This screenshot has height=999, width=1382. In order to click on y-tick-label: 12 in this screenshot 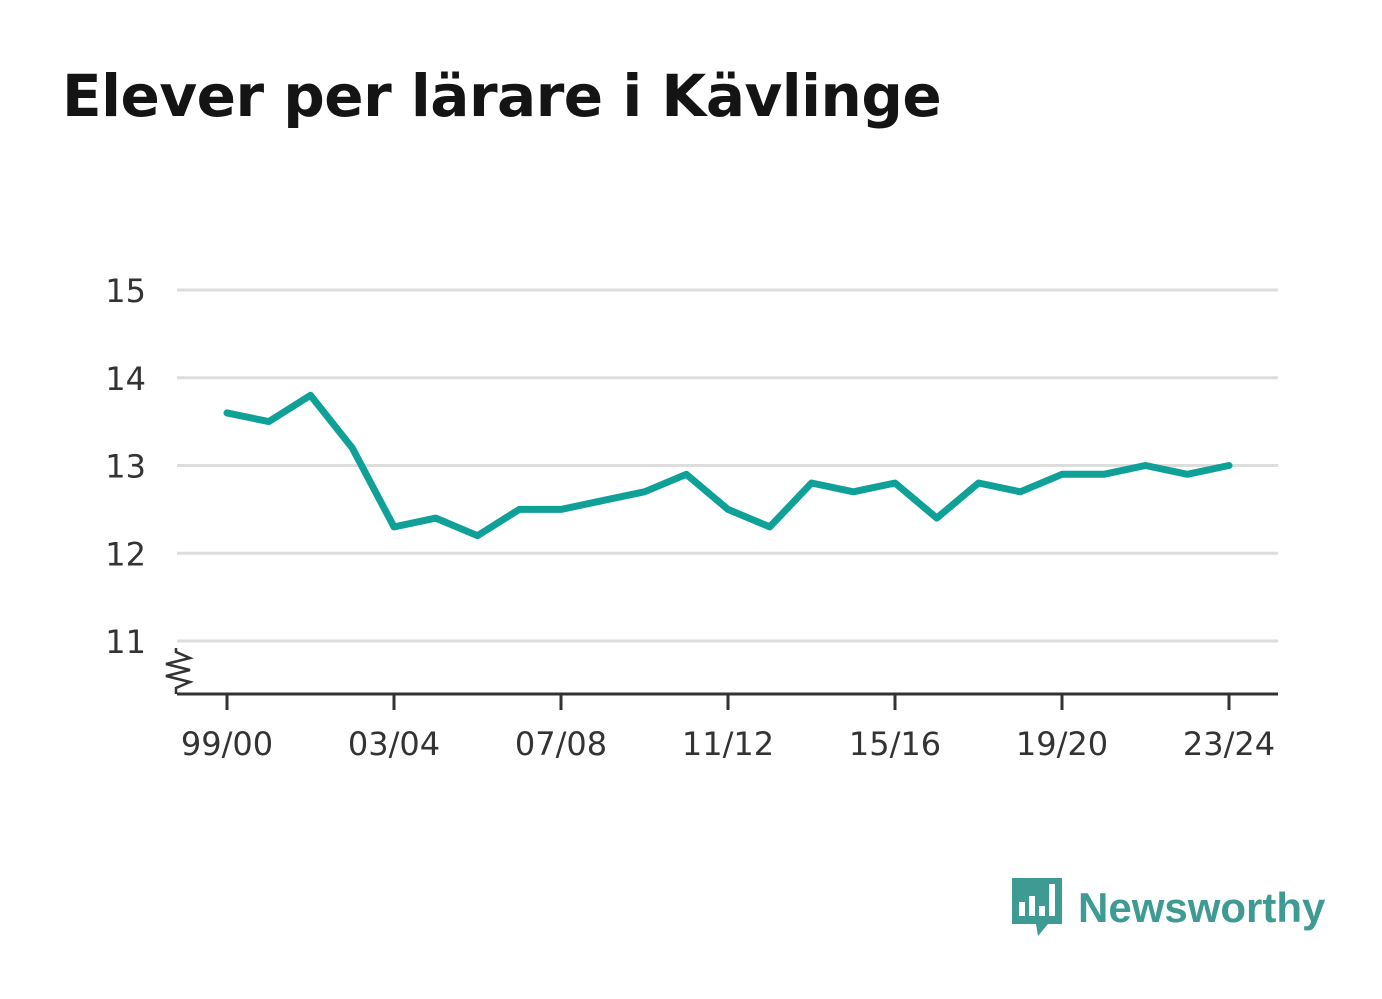, I will do `click(125, 554)`.